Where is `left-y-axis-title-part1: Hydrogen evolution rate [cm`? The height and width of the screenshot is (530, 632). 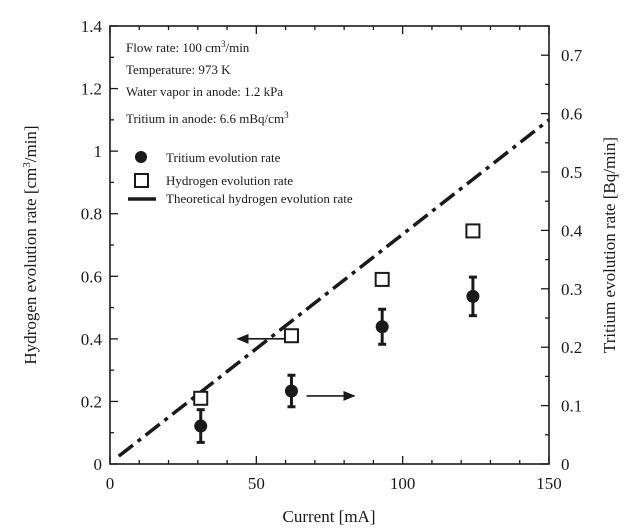 left-y-axis-title-part1: Hydrogen evolution rate [cm is located at coordinates (30, 266).